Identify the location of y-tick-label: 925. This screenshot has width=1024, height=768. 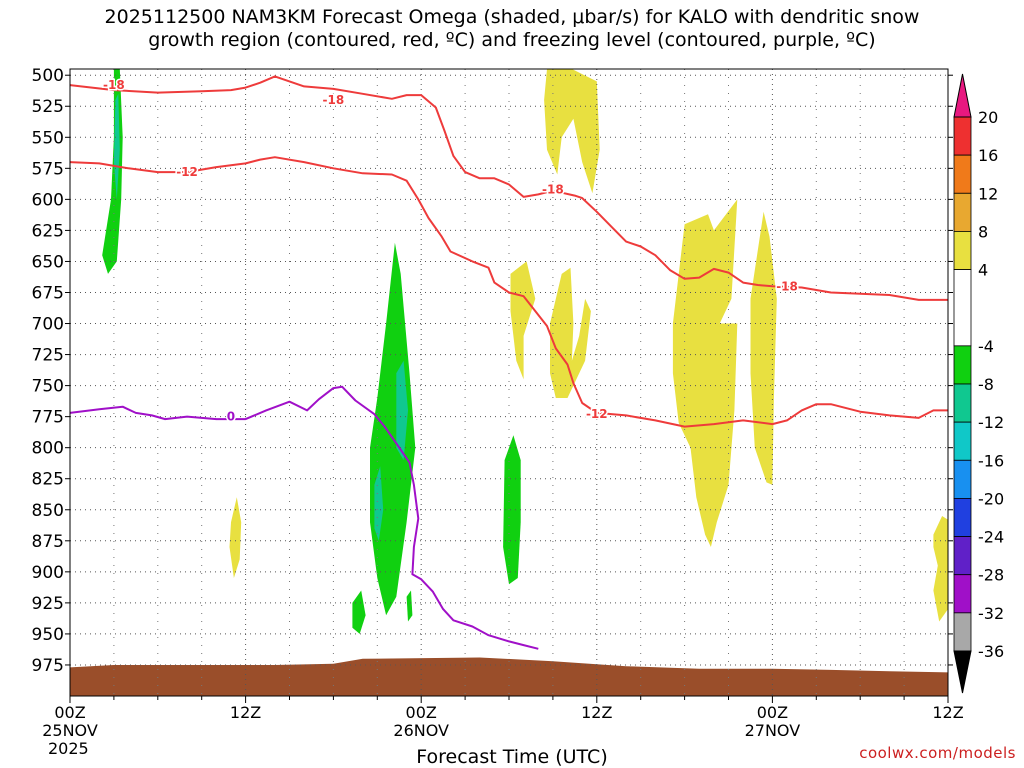
(48, 604).